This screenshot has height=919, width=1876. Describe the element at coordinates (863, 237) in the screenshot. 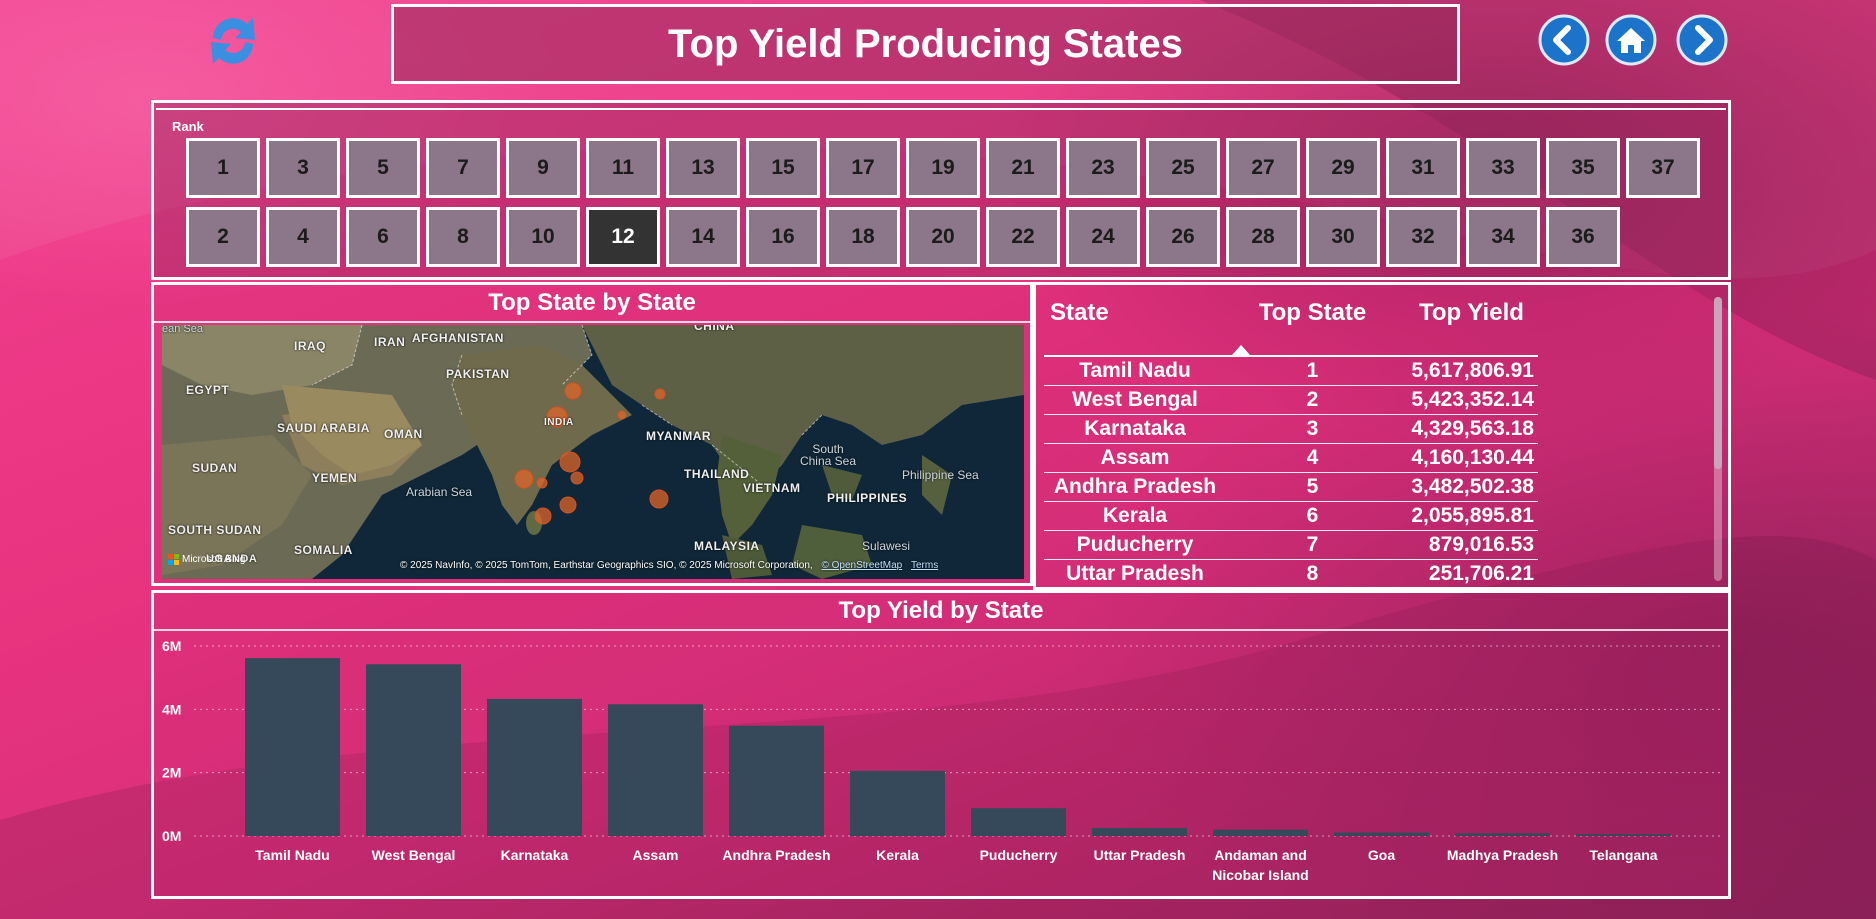

I see `rank-button-18: 18` at that location.